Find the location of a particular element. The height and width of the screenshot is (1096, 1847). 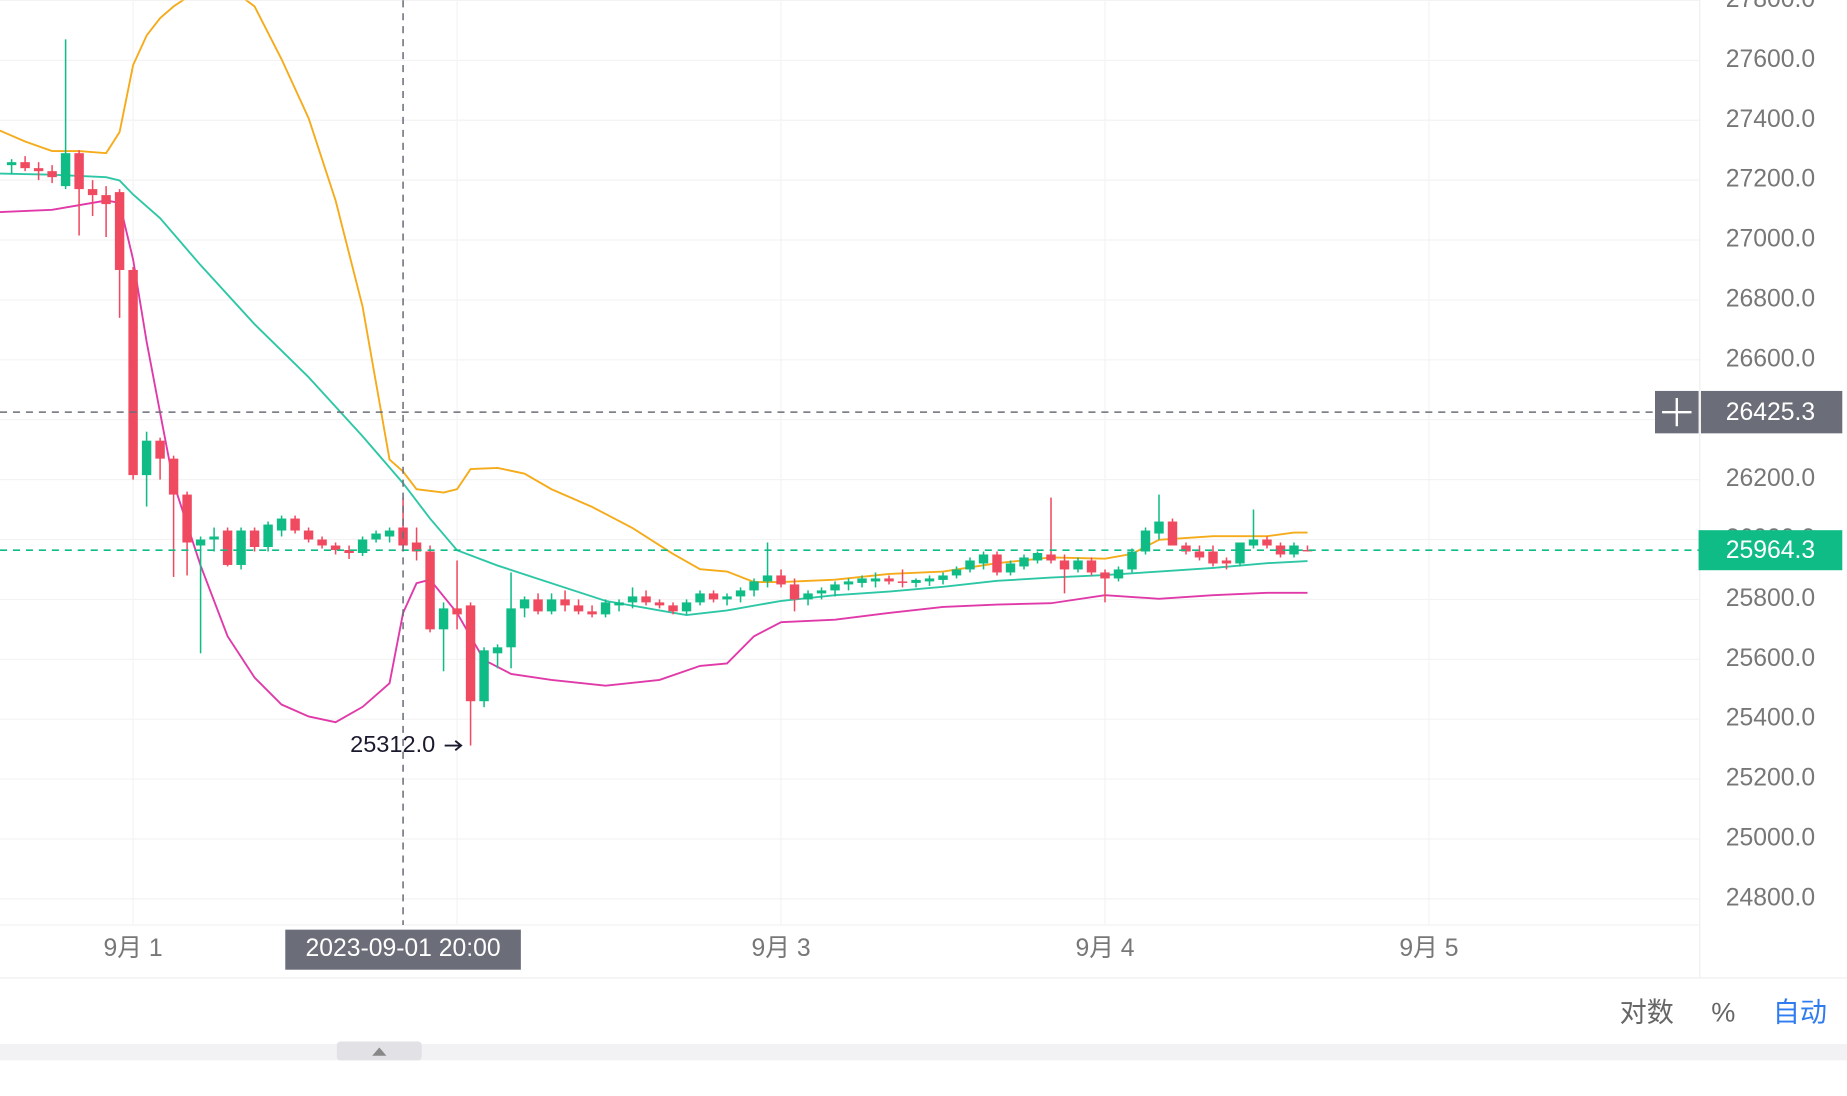

scale-option: 对数 is located at coordinates (1647, 1012).